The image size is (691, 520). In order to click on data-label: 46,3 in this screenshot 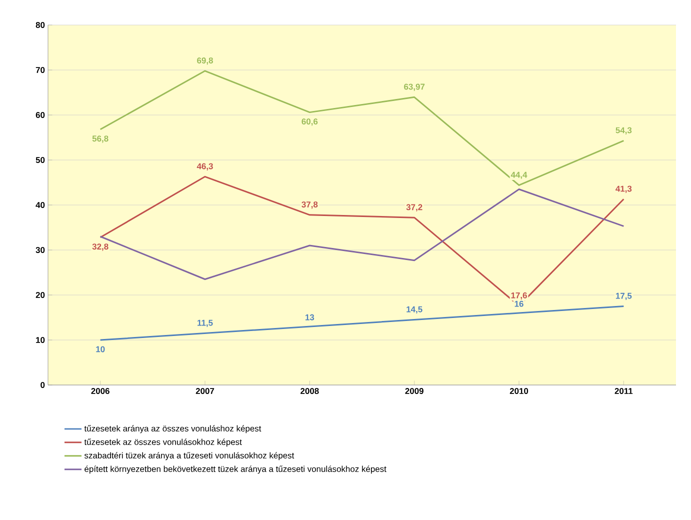, I will do `click(204, 166)`.